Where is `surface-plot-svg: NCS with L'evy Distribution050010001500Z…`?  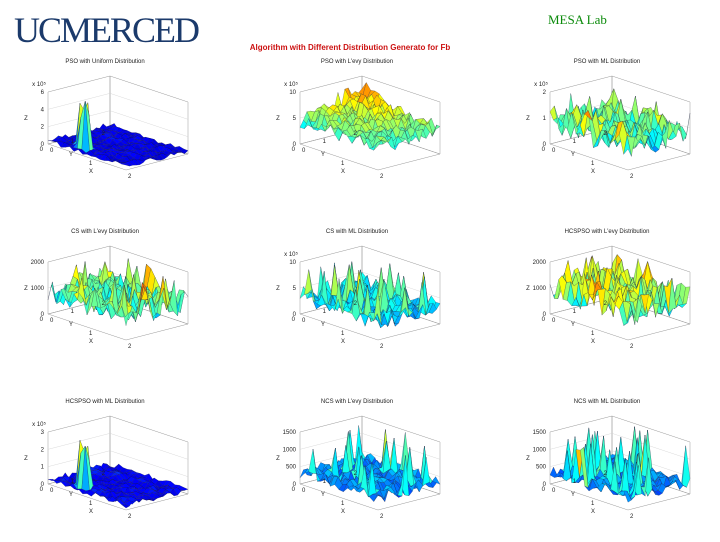
surface-plot-svg: NCS with L'evy Distribution050010001500Z… is located at coordinates (357, 467).